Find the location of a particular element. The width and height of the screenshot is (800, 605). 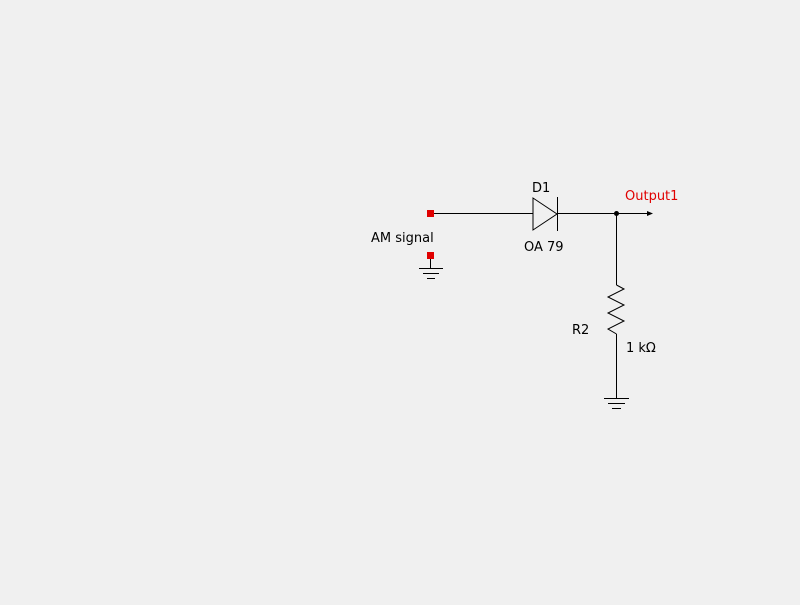

diode-designator: D1 is located at coordinates (541, 188).